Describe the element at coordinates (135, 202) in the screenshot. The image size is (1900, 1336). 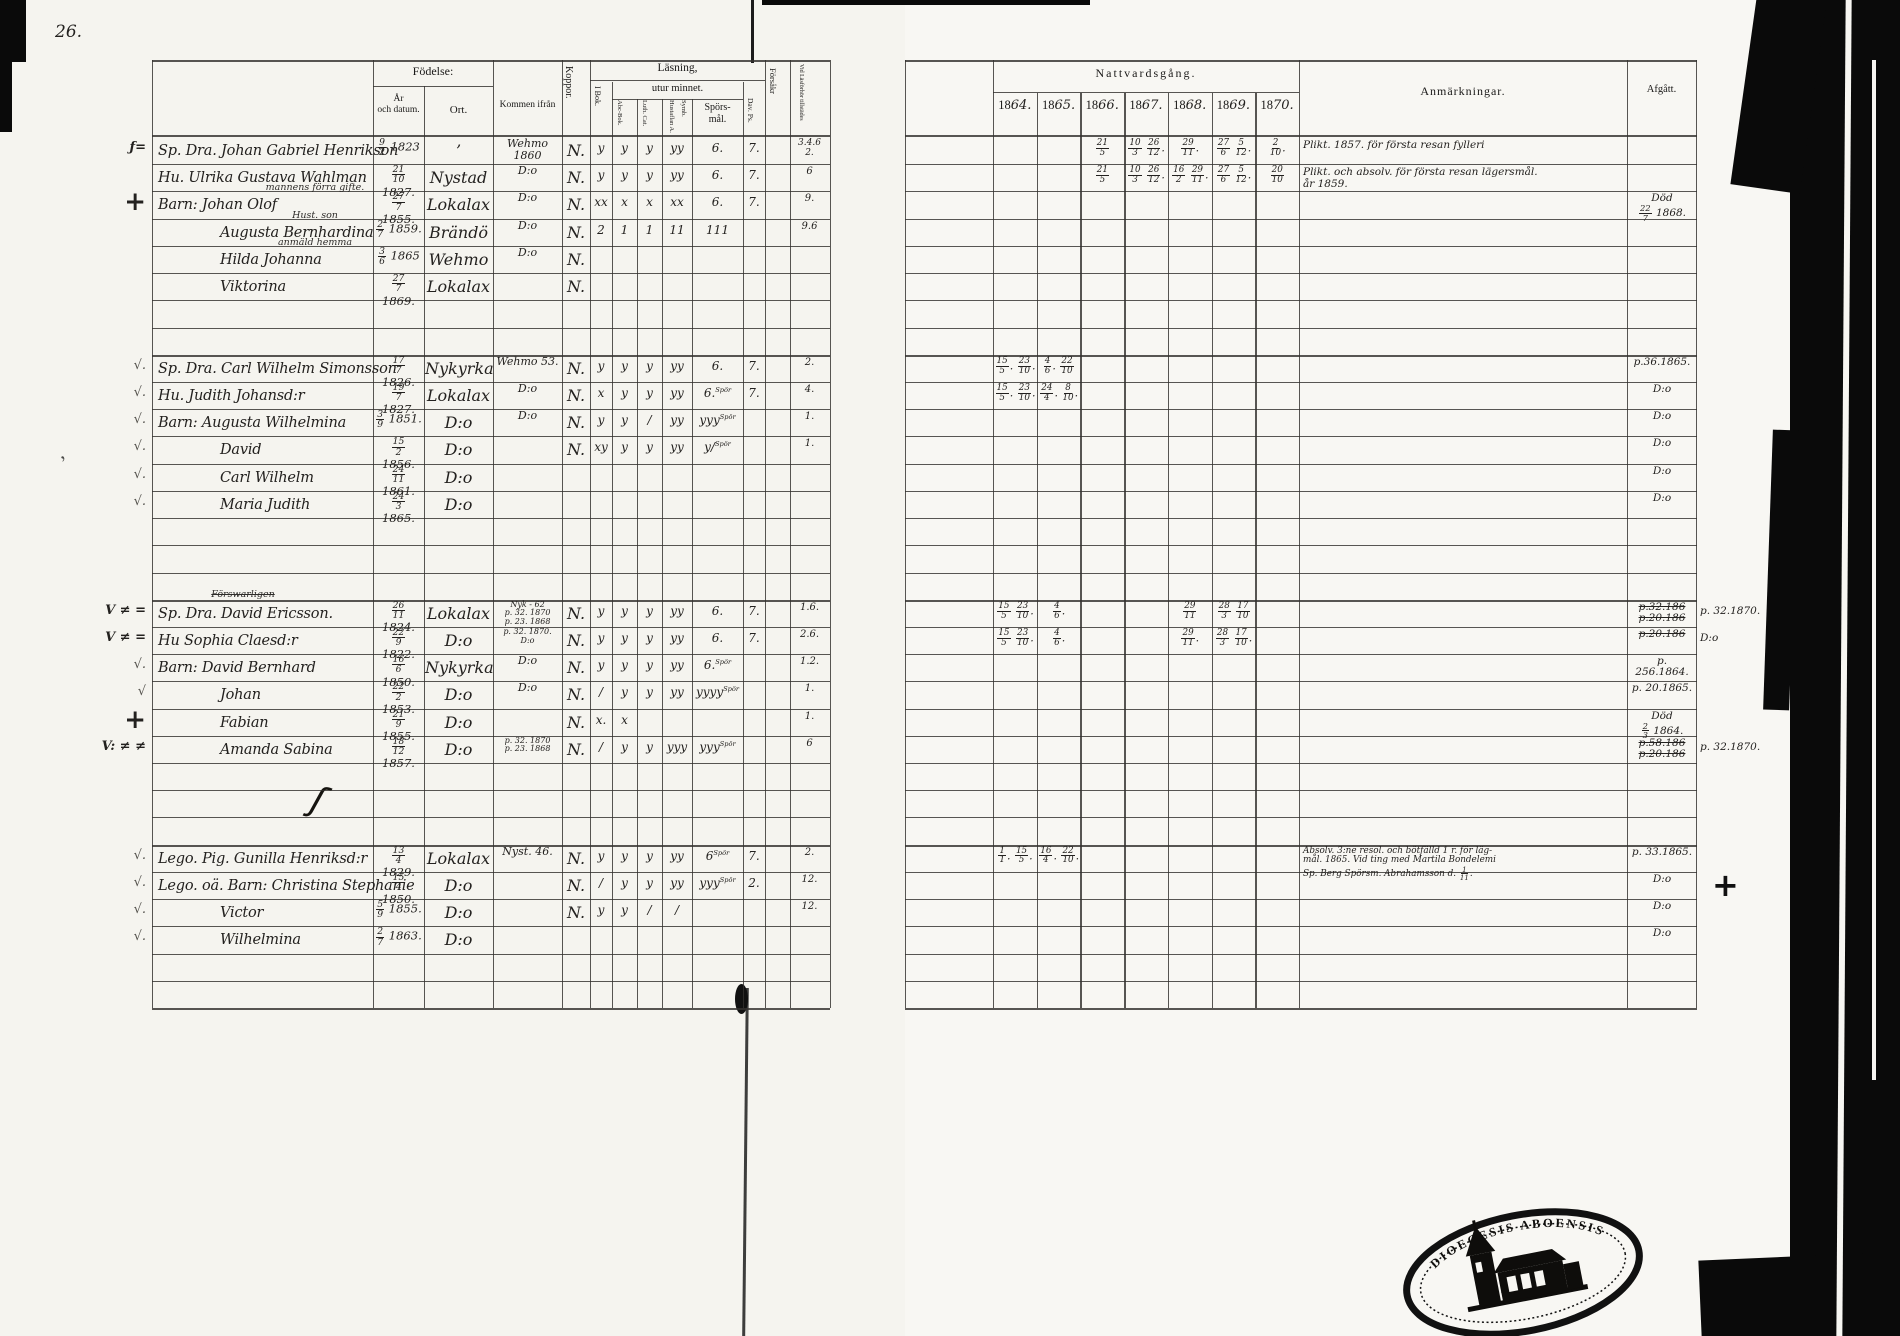
I see `margin-mark: +` at that location.